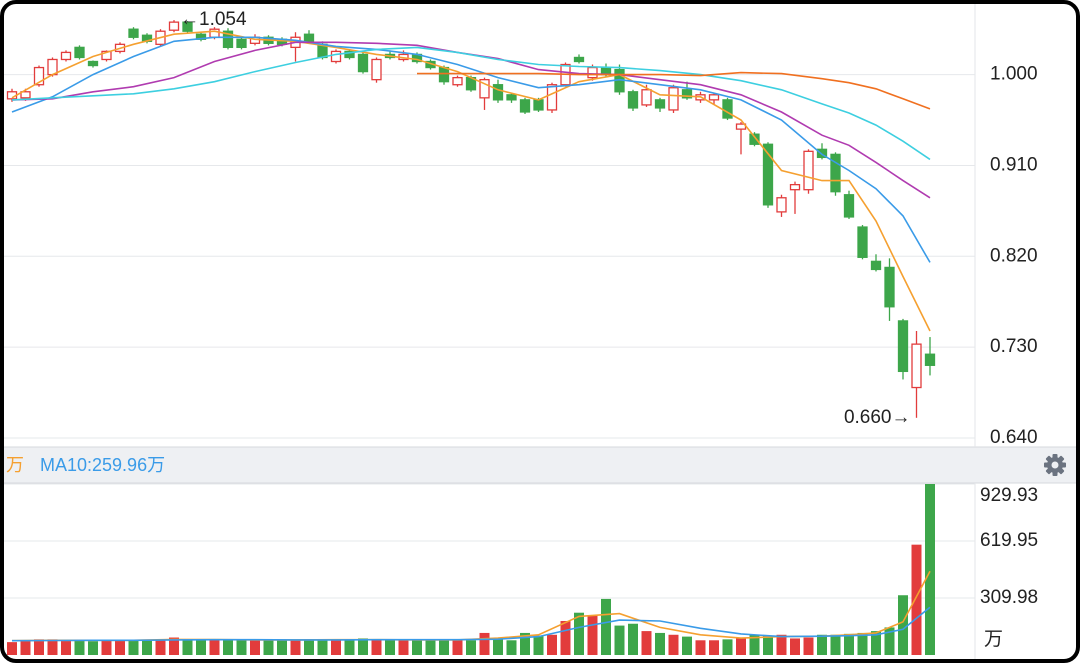 The height and width of the screenshot is (663, 1080). I want to click on y-unit: 万, so click(993, 639).